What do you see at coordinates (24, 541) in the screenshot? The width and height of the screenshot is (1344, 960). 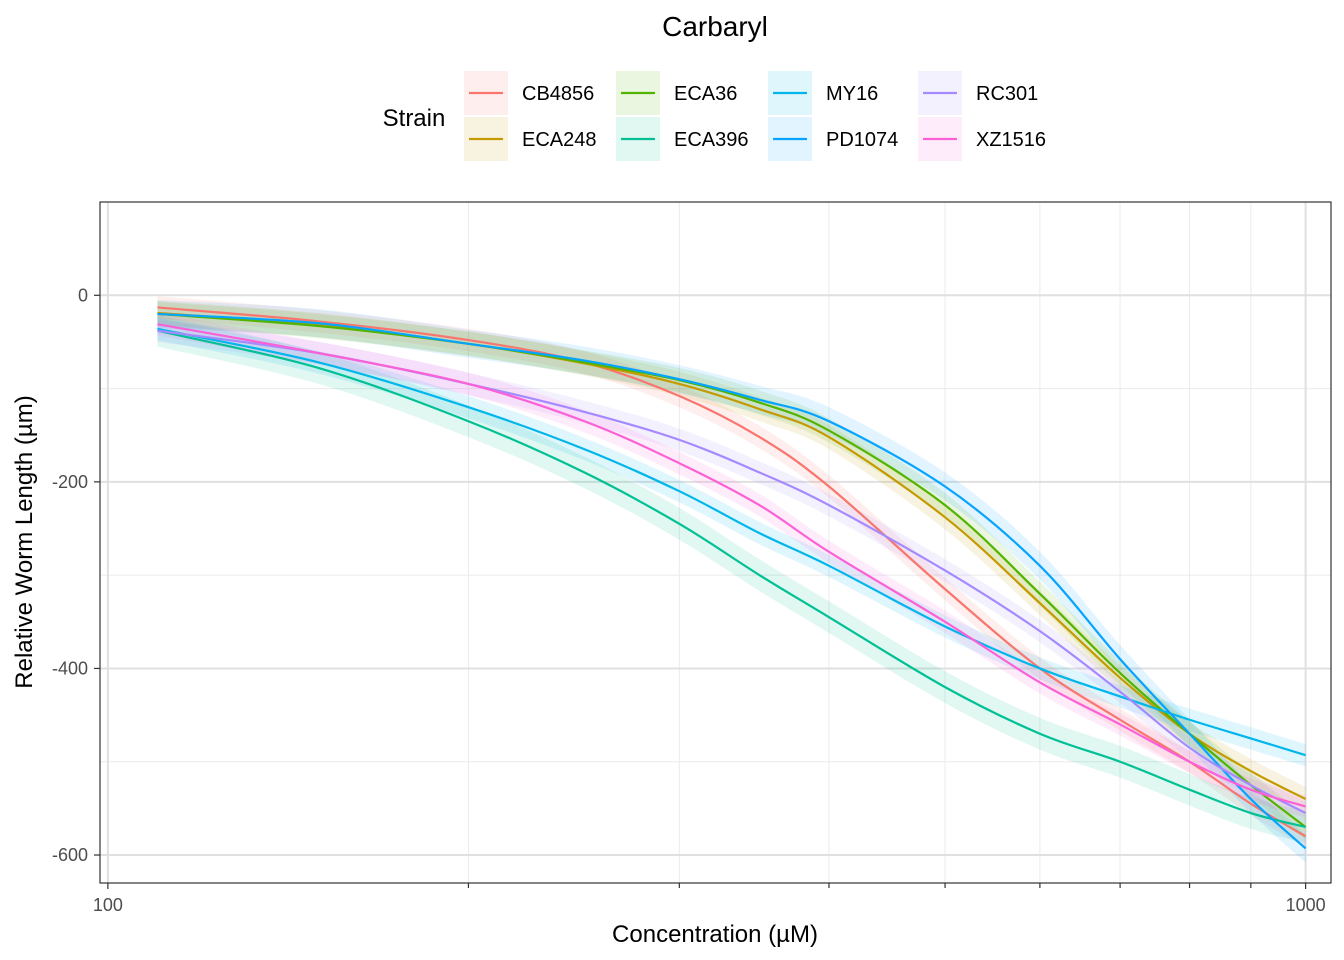 I see `y-axis-title: Relative Worm Length (µm)` at bounding box center [24, 541].